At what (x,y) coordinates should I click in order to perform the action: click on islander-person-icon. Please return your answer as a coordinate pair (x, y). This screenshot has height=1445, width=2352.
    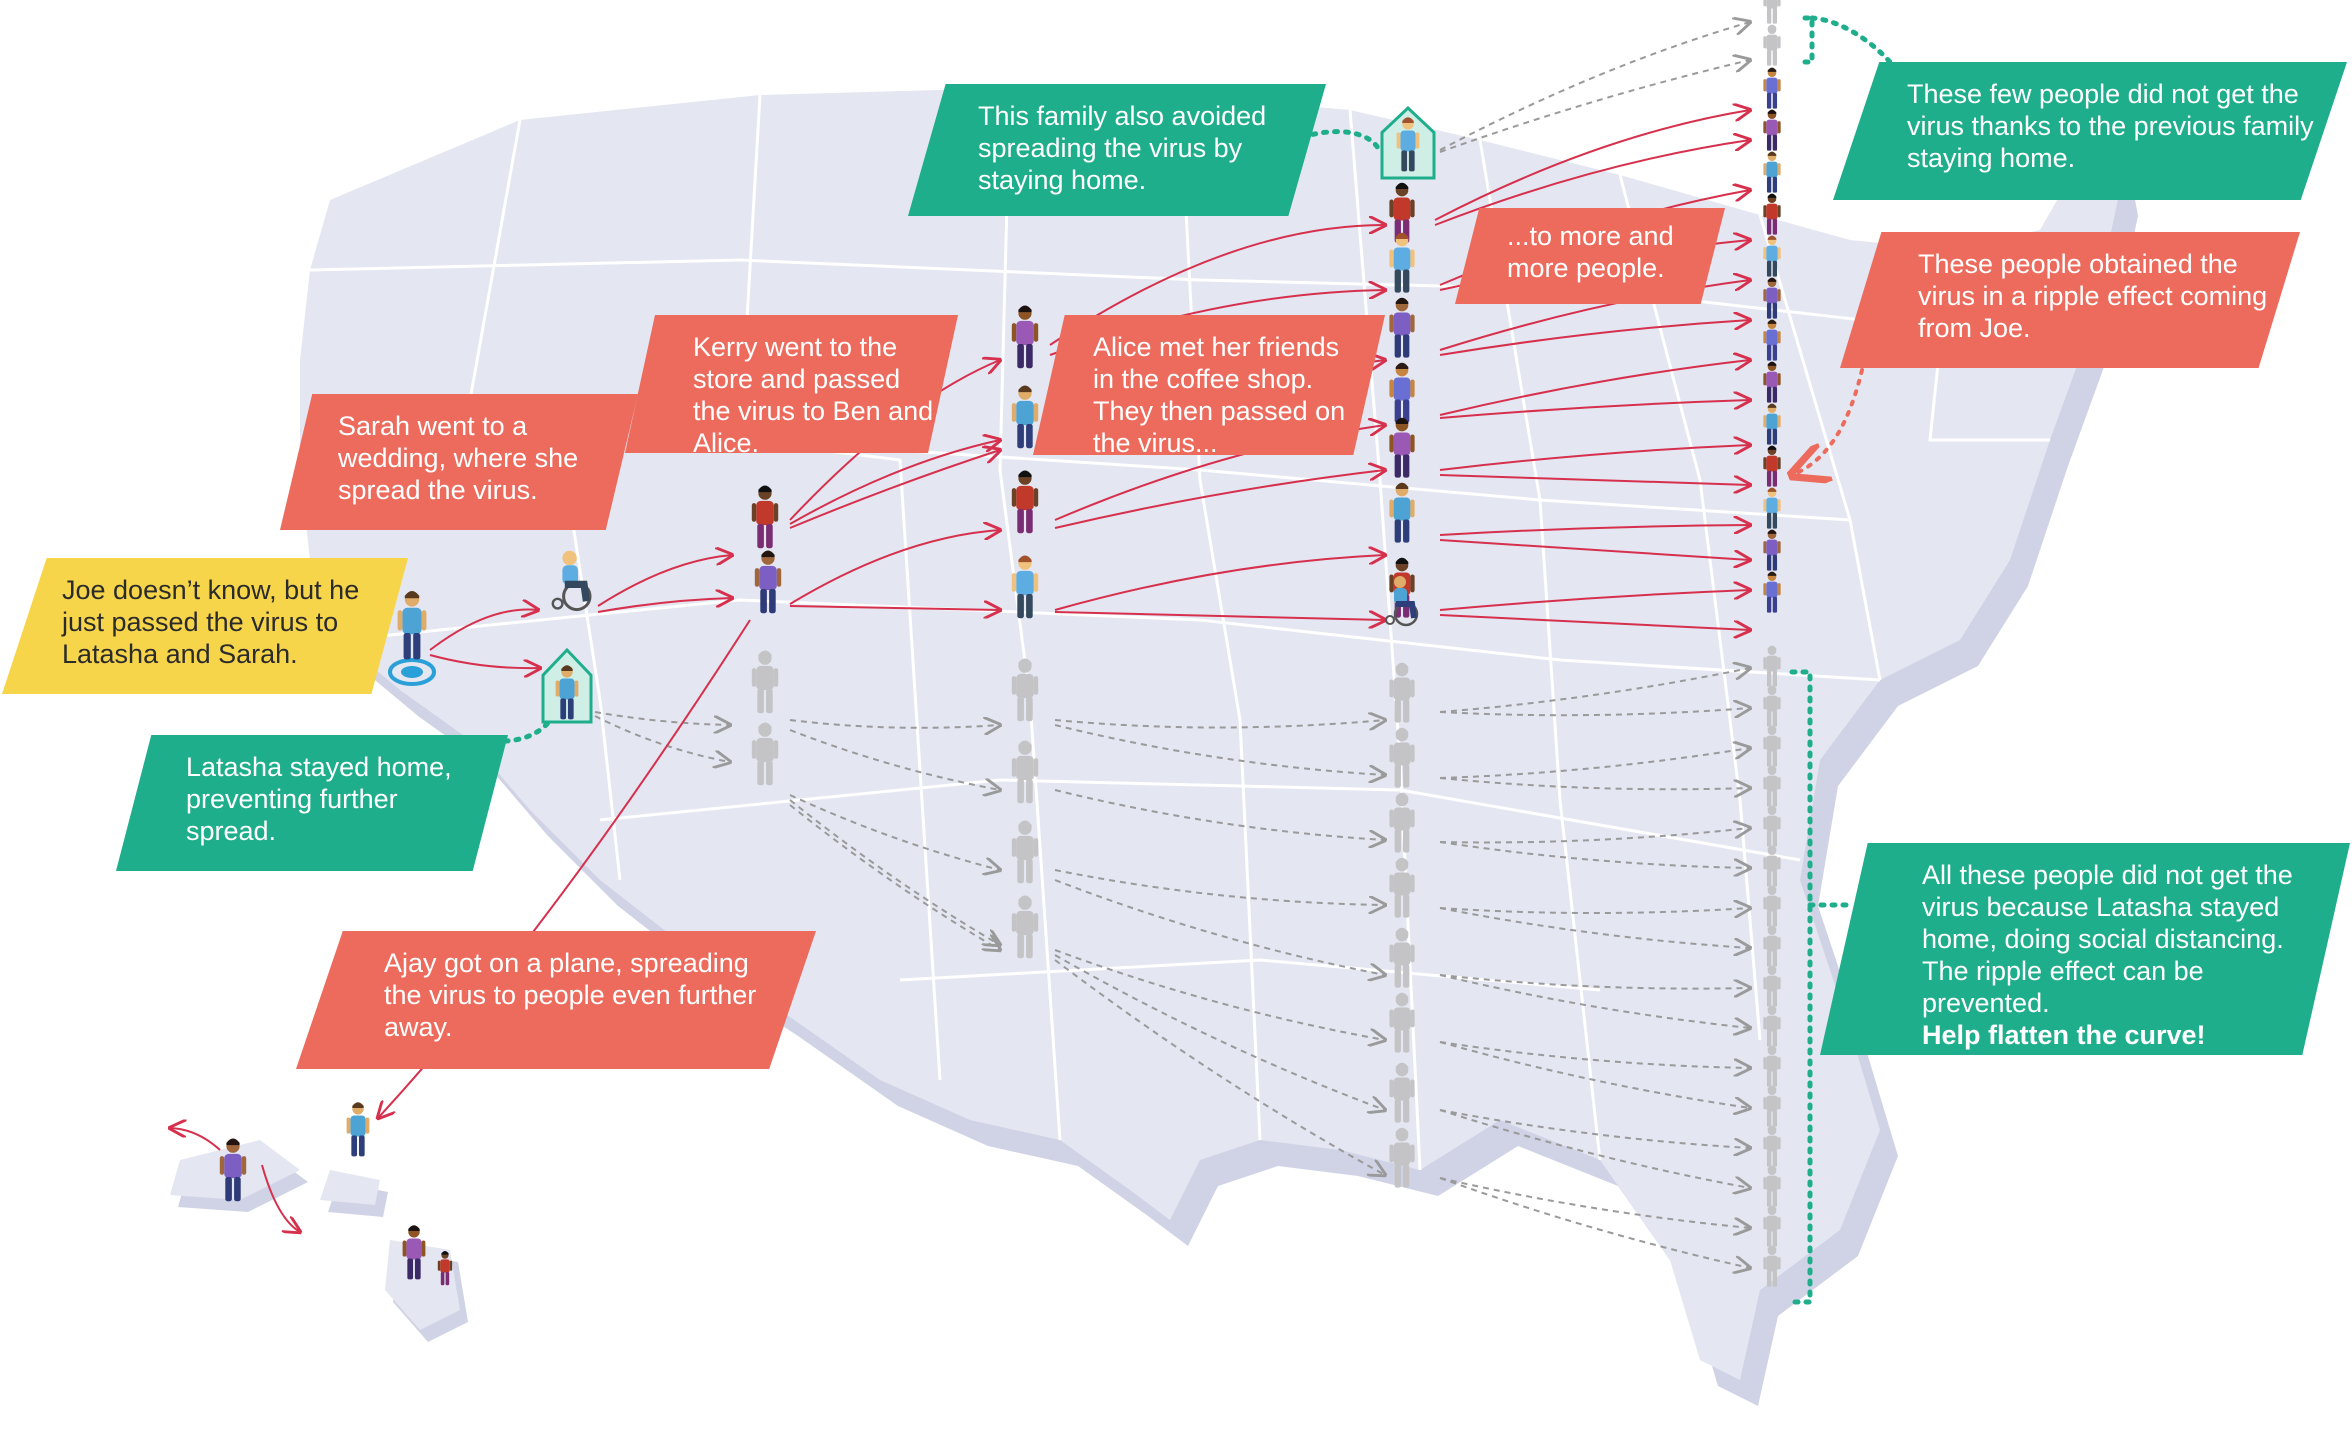
    Looking at the image, I should click on (358, 1129).